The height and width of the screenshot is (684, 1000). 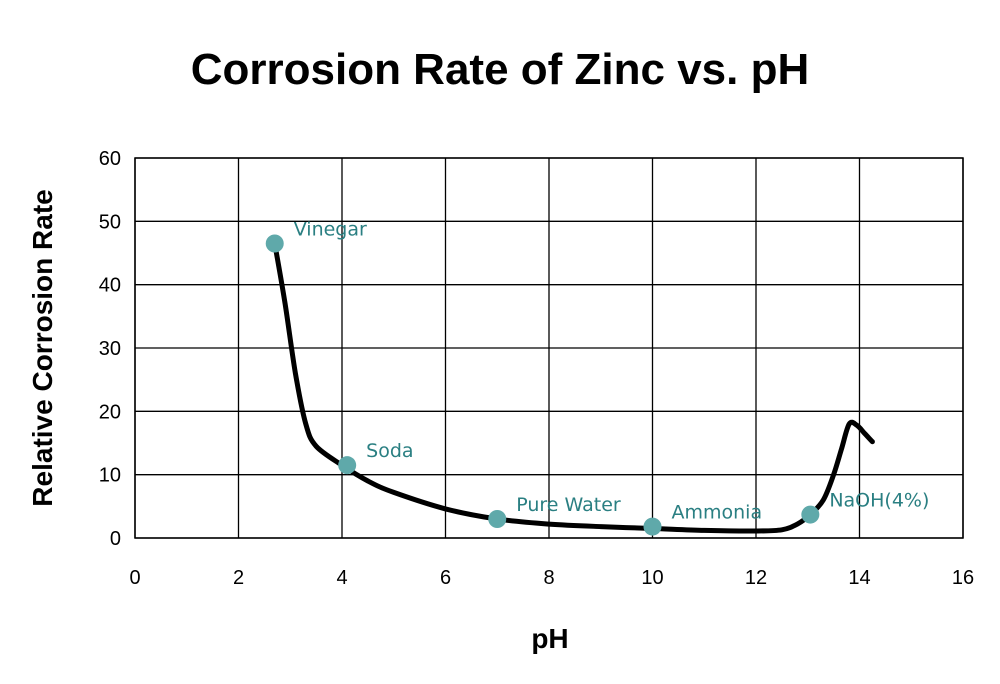 What do you see at coordinates (110, 349) in the screenshot?
I see `y-tick-label: 30` at bounding box center [110, 349].